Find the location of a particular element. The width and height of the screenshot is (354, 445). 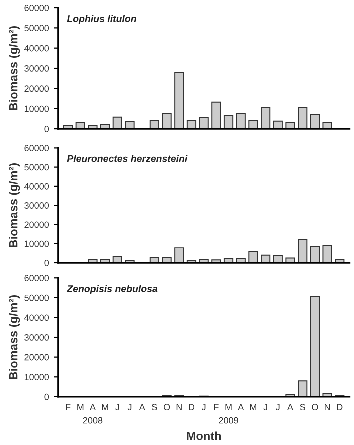

text: Pleuronectes herzensteini is located at coordinates (127, 158).